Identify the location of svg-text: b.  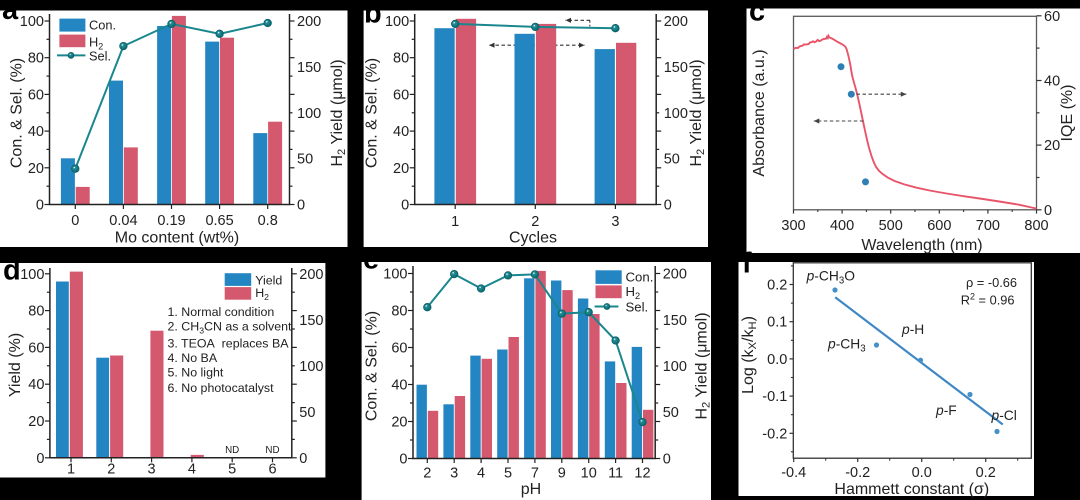
(373, 15).